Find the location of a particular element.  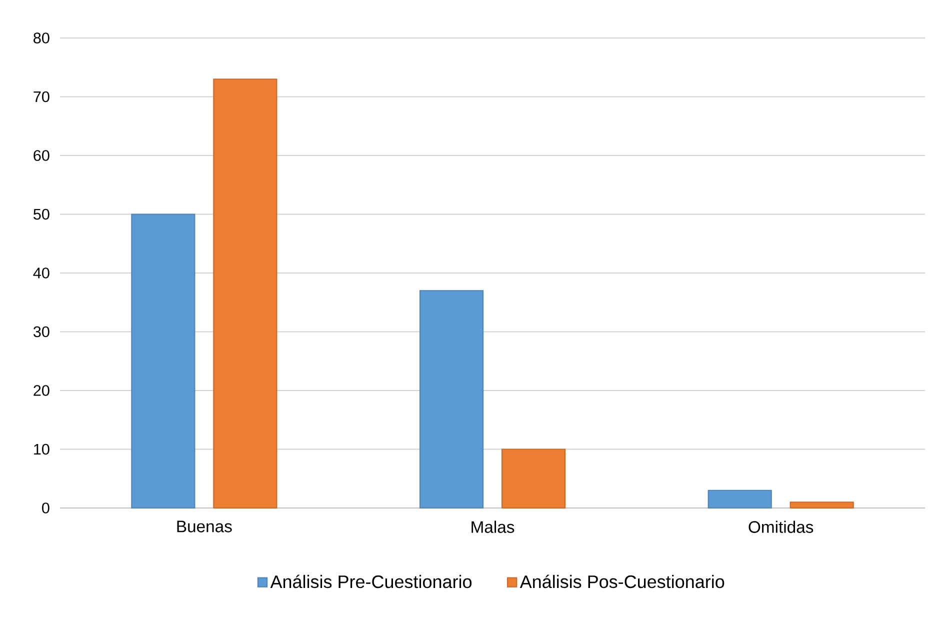

y-tick-label: 50 is located at coordinates (42, 214).